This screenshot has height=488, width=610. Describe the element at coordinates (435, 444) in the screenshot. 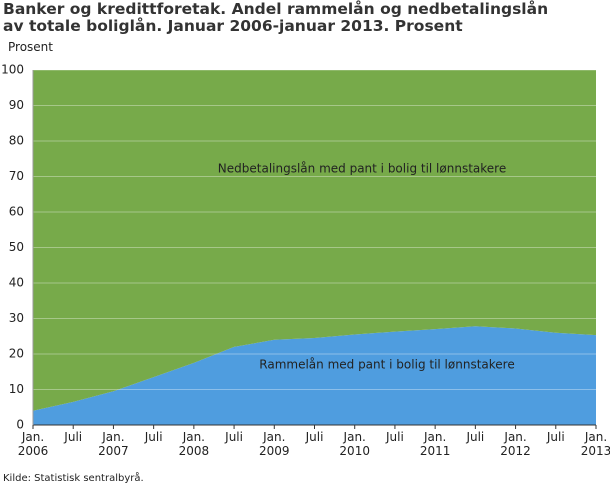

I see `x-tick-label: Jan. 2011` at that location.